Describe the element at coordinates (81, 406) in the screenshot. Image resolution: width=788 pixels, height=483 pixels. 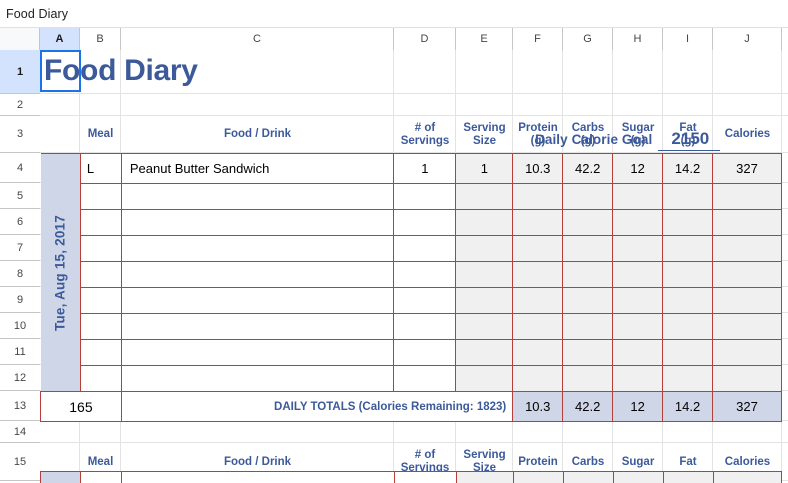
I see `totals-left-value: 165` at that location.